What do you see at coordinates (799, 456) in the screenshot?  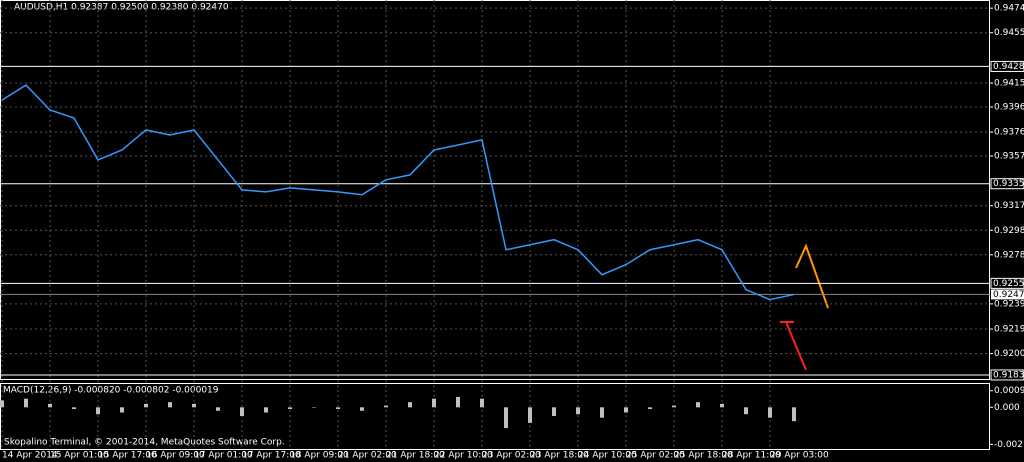 I see `x-tick-label: 29 Apr 03:00` at bounding box center [799, 456].